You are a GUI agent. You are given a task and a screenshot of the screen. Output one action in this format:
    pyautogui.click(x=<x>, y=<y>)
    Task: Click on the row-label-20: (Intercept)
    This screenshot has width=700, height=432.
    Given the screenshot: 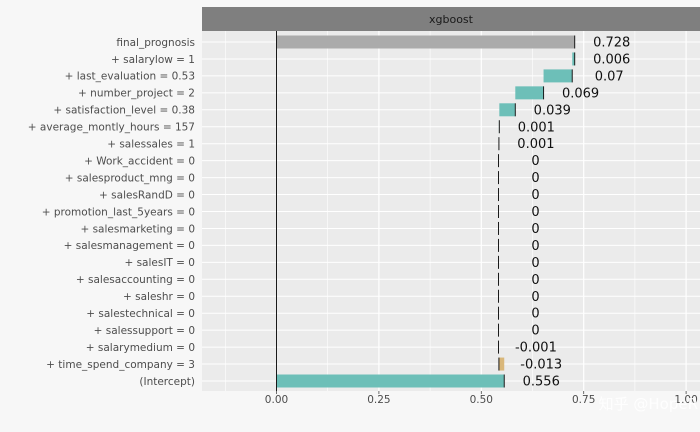 What is the action you would take?
    pyautogui.click(x=167, y=382)
    